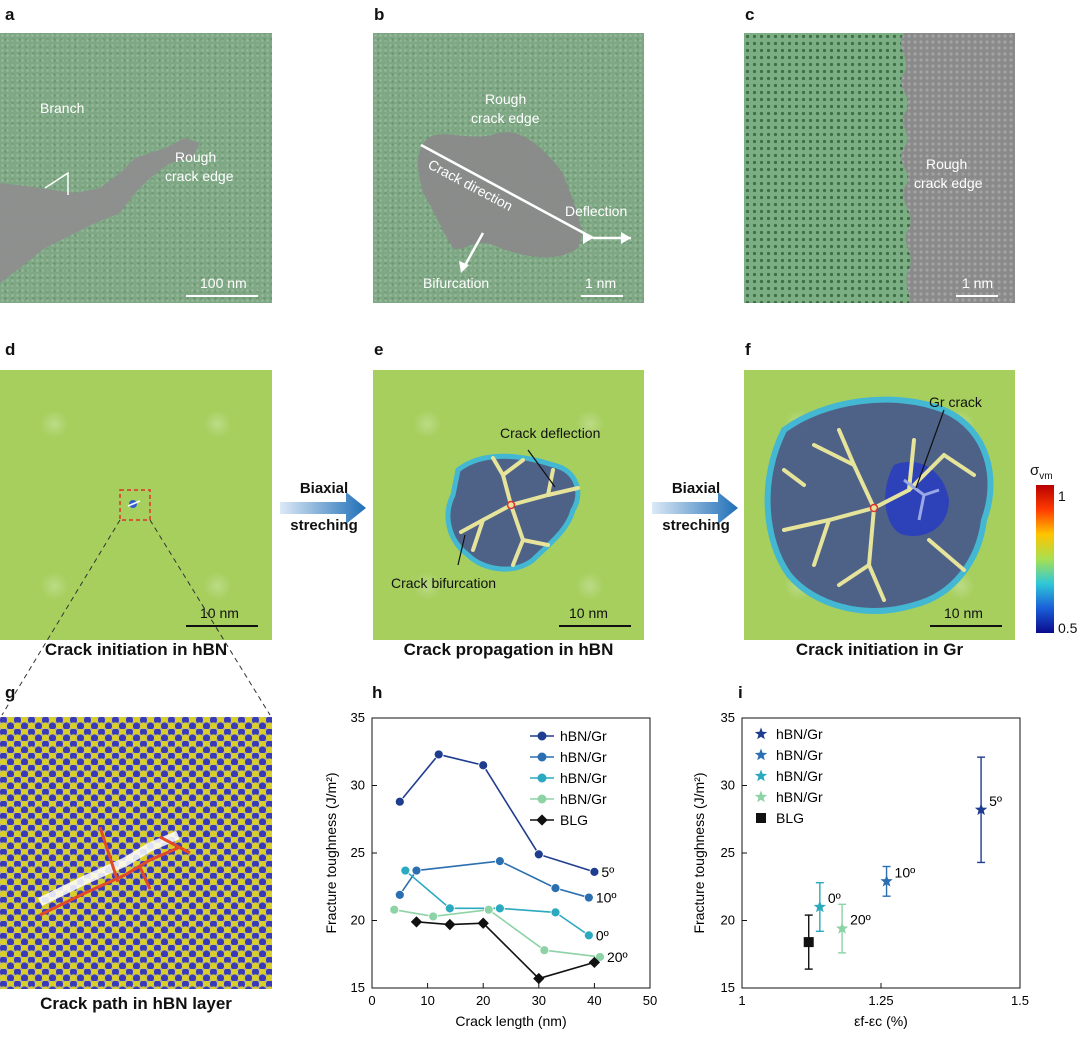  I want to click on i-point-annotation: 10º, so click(905, 872).